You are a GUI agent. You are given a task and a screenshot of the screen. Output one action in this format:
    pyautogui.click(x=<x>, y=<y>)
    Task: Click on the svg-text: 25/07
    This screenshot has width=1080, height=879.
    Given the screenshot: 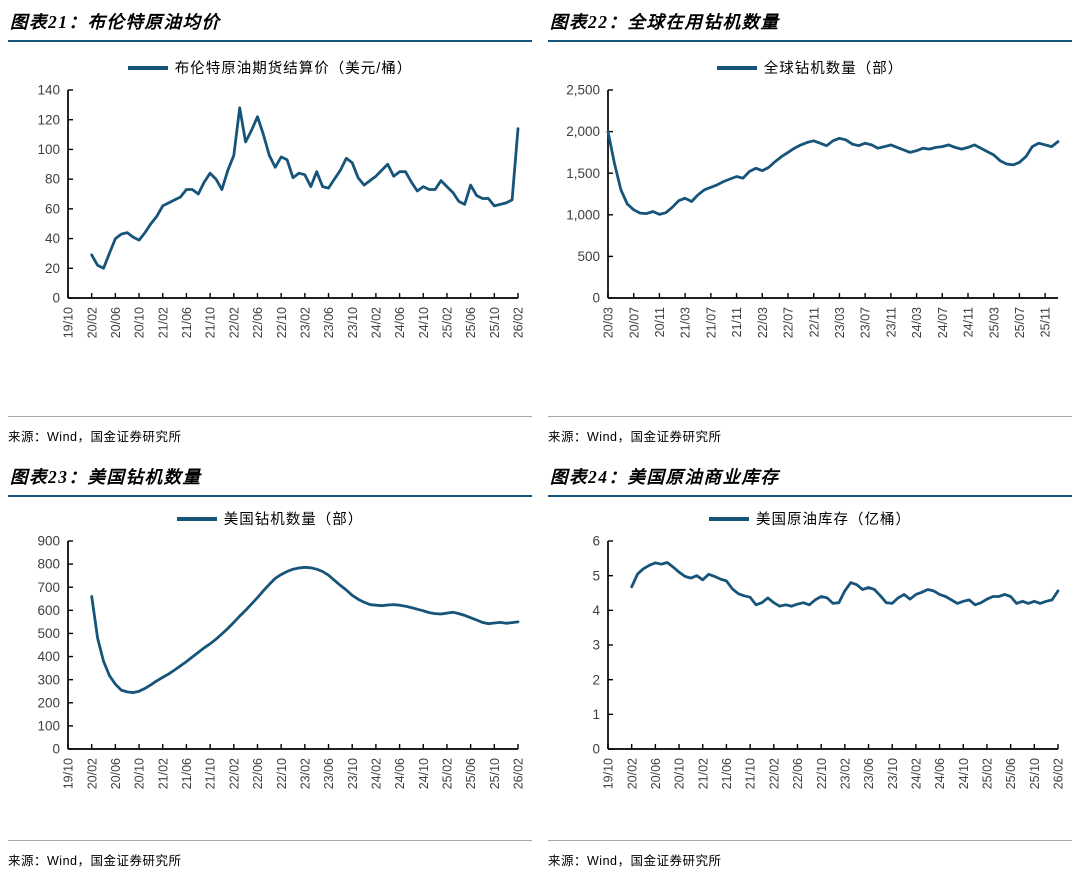 What is the action you would take?
    pyautogui.click(x=1020, y=322)
    